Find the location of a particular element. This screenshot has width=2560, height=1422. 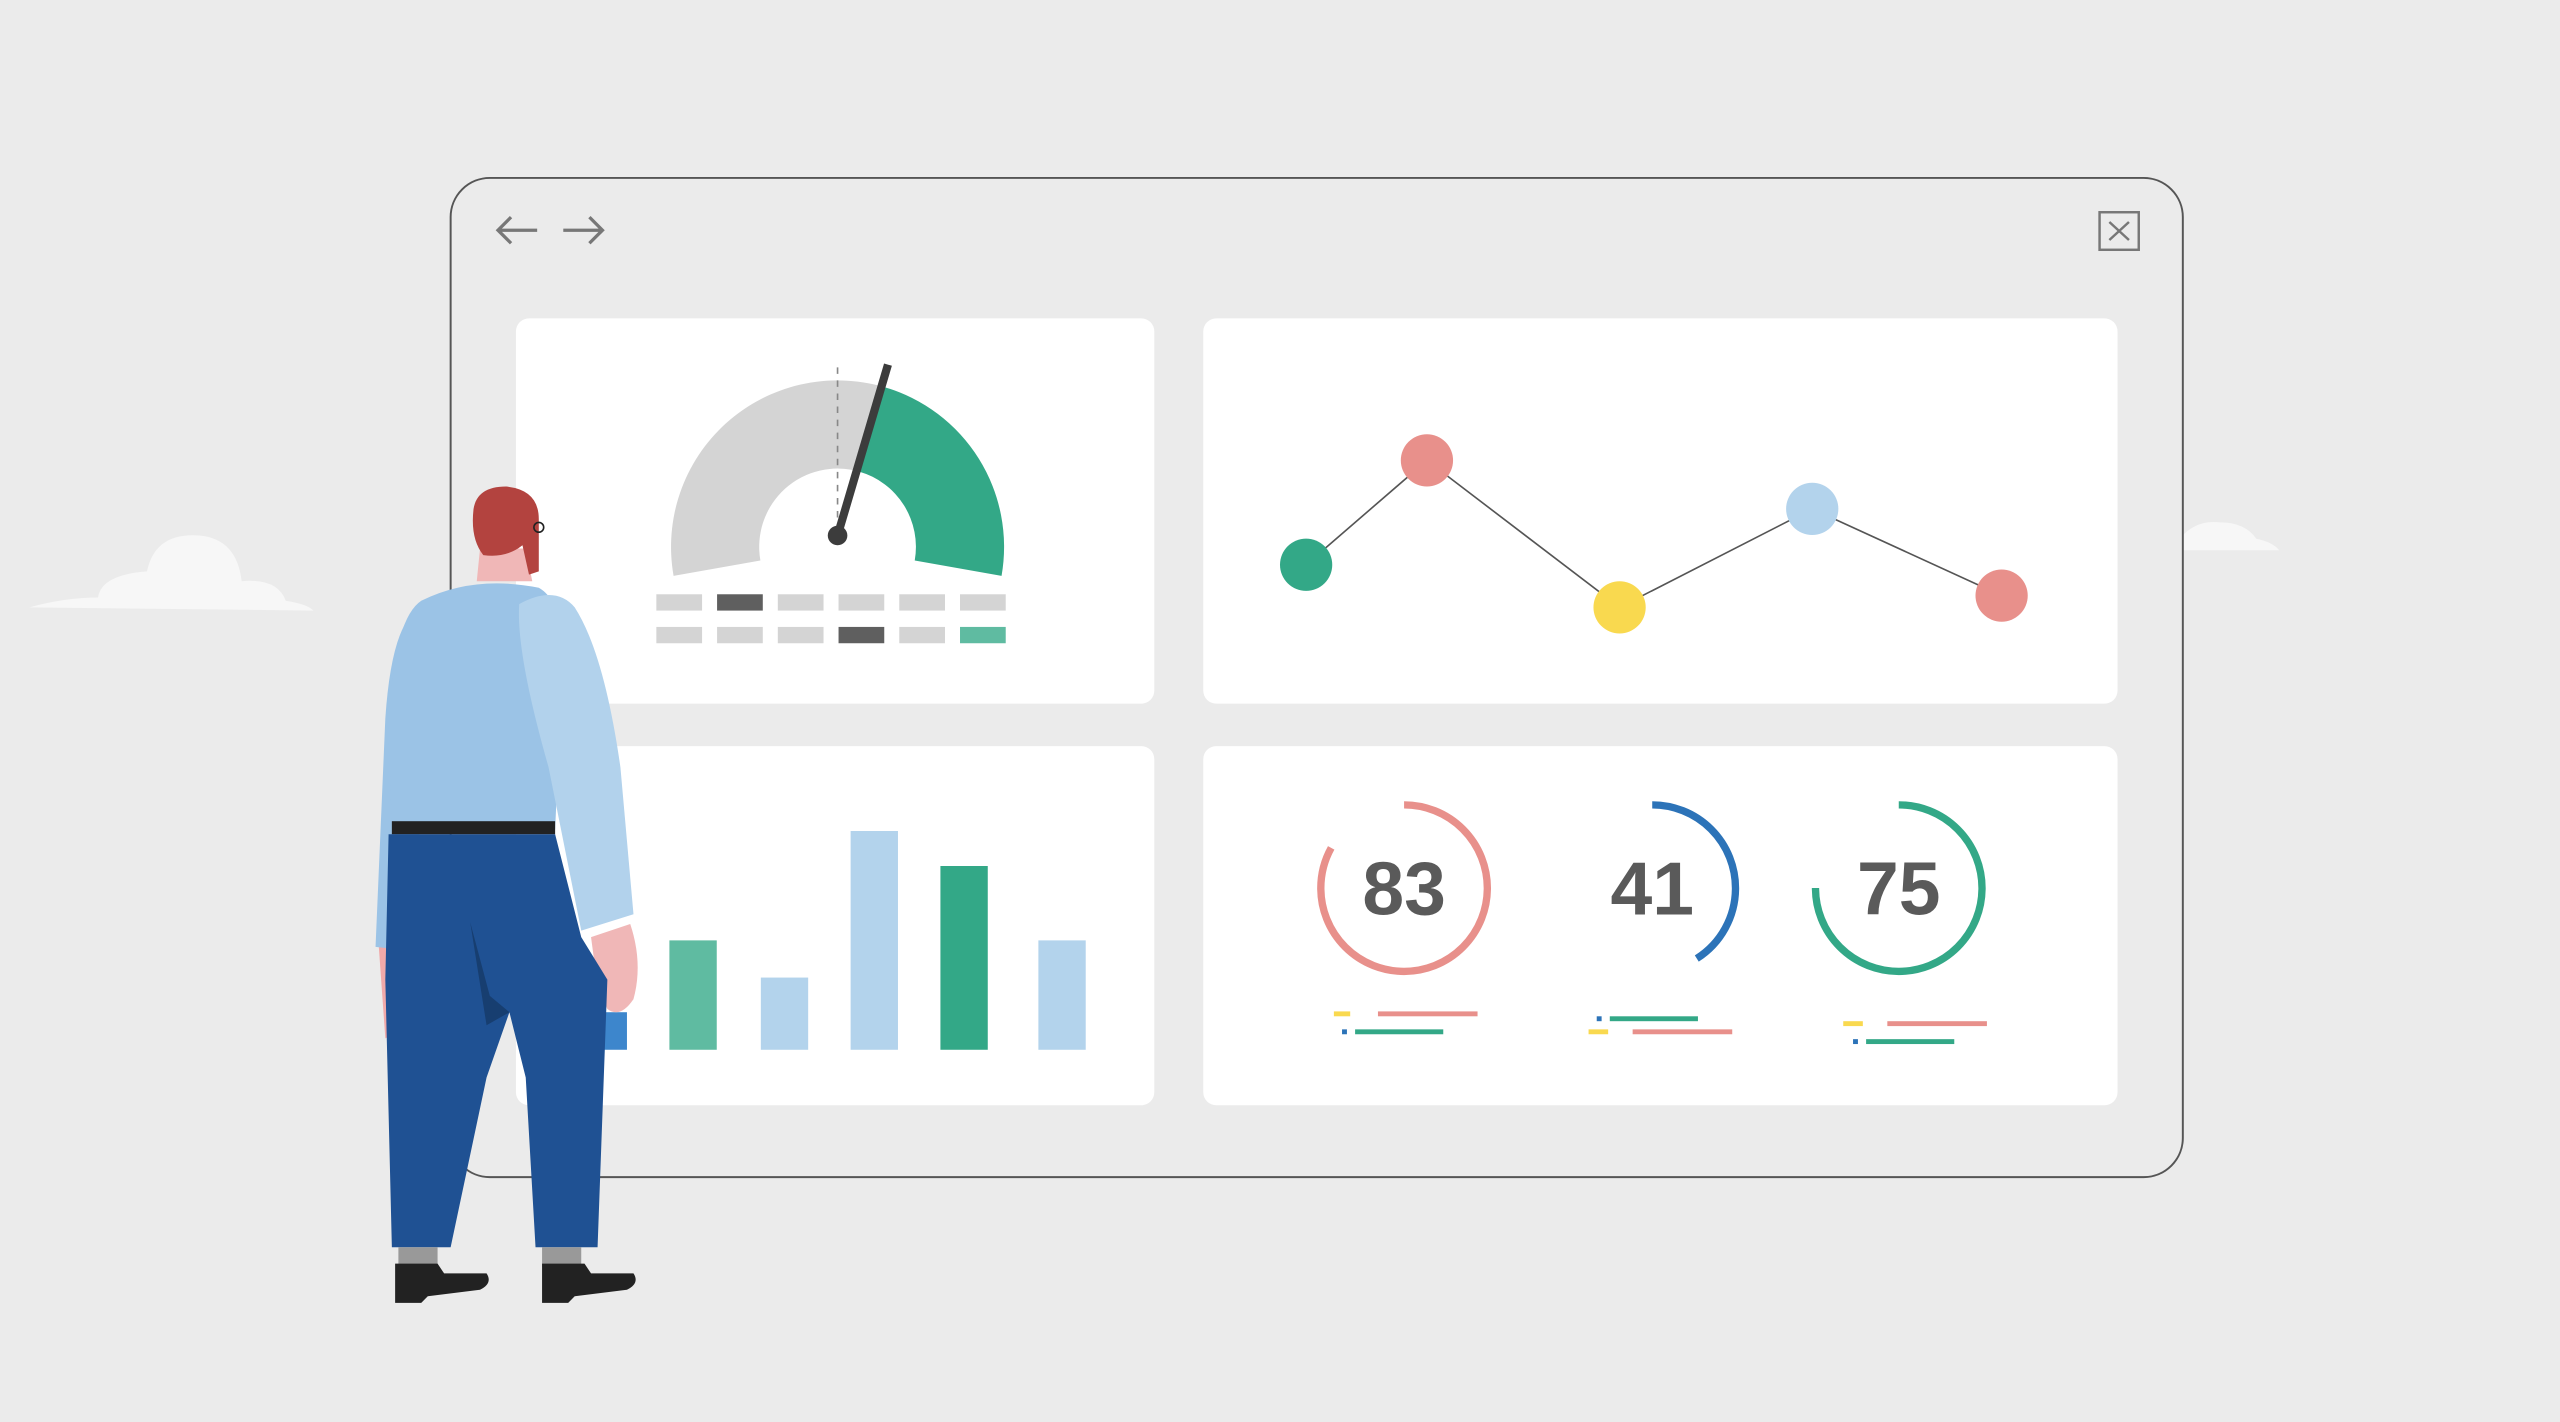

back-arrow-icon is located at coordinates (516, 230).